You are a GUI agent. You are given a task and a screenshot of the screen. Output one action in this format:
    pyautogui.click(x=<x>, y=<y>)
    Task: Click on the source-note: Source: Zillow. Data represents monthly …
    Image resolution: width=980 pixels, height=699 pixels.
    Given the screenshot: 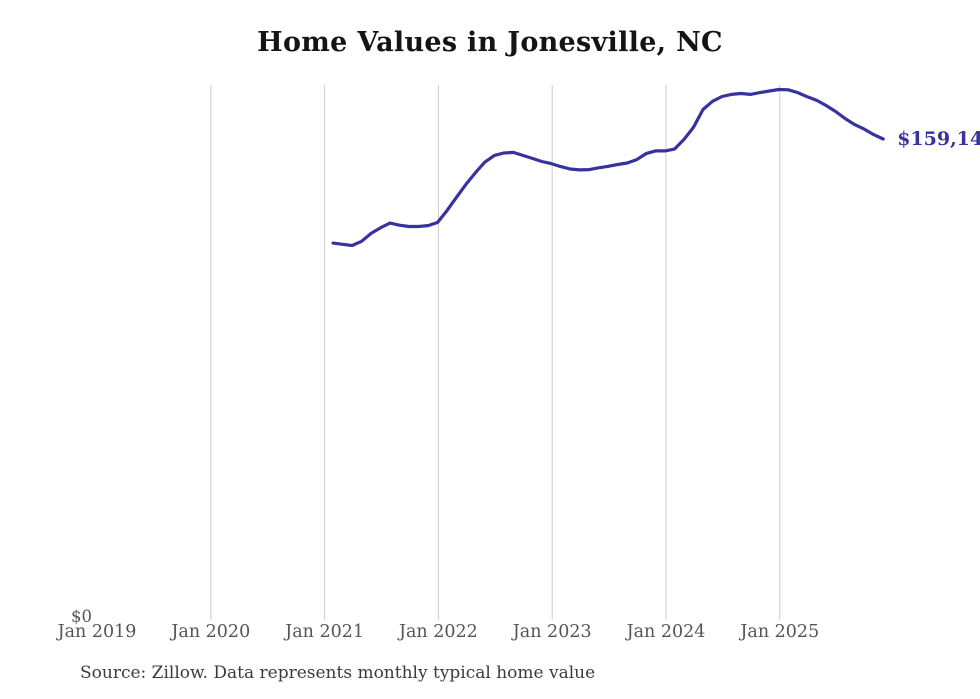 What is the action you would take?
    pyautogui.click(x=338, y=673)
    